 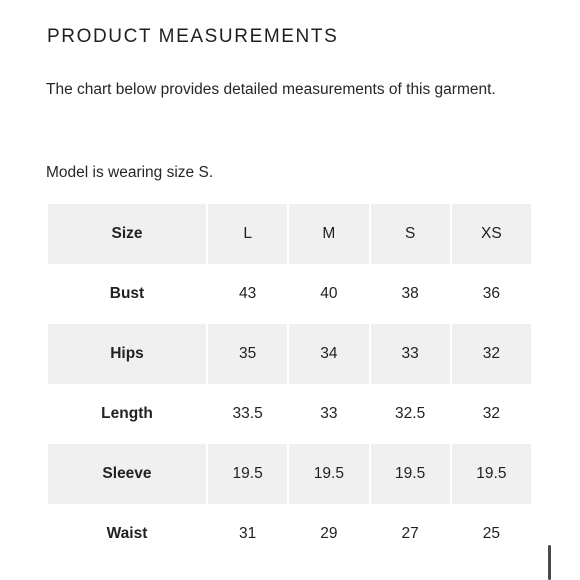 I want to click on table-cell: 32.5, so click(x=410, y=413).